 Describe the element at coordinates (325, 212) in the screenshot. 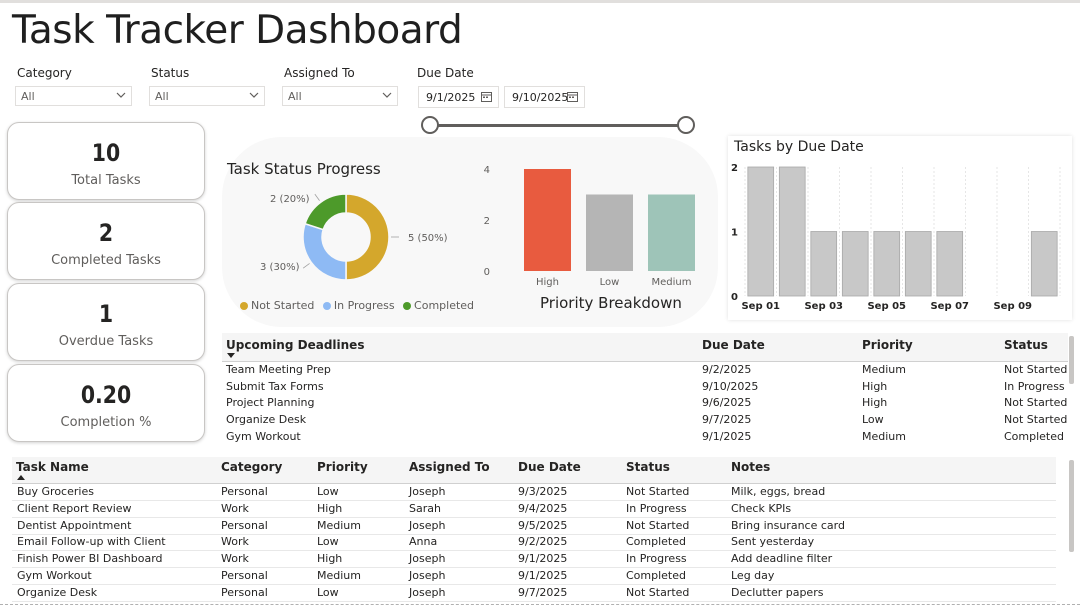

I see `donut-slice-completed` at that location.